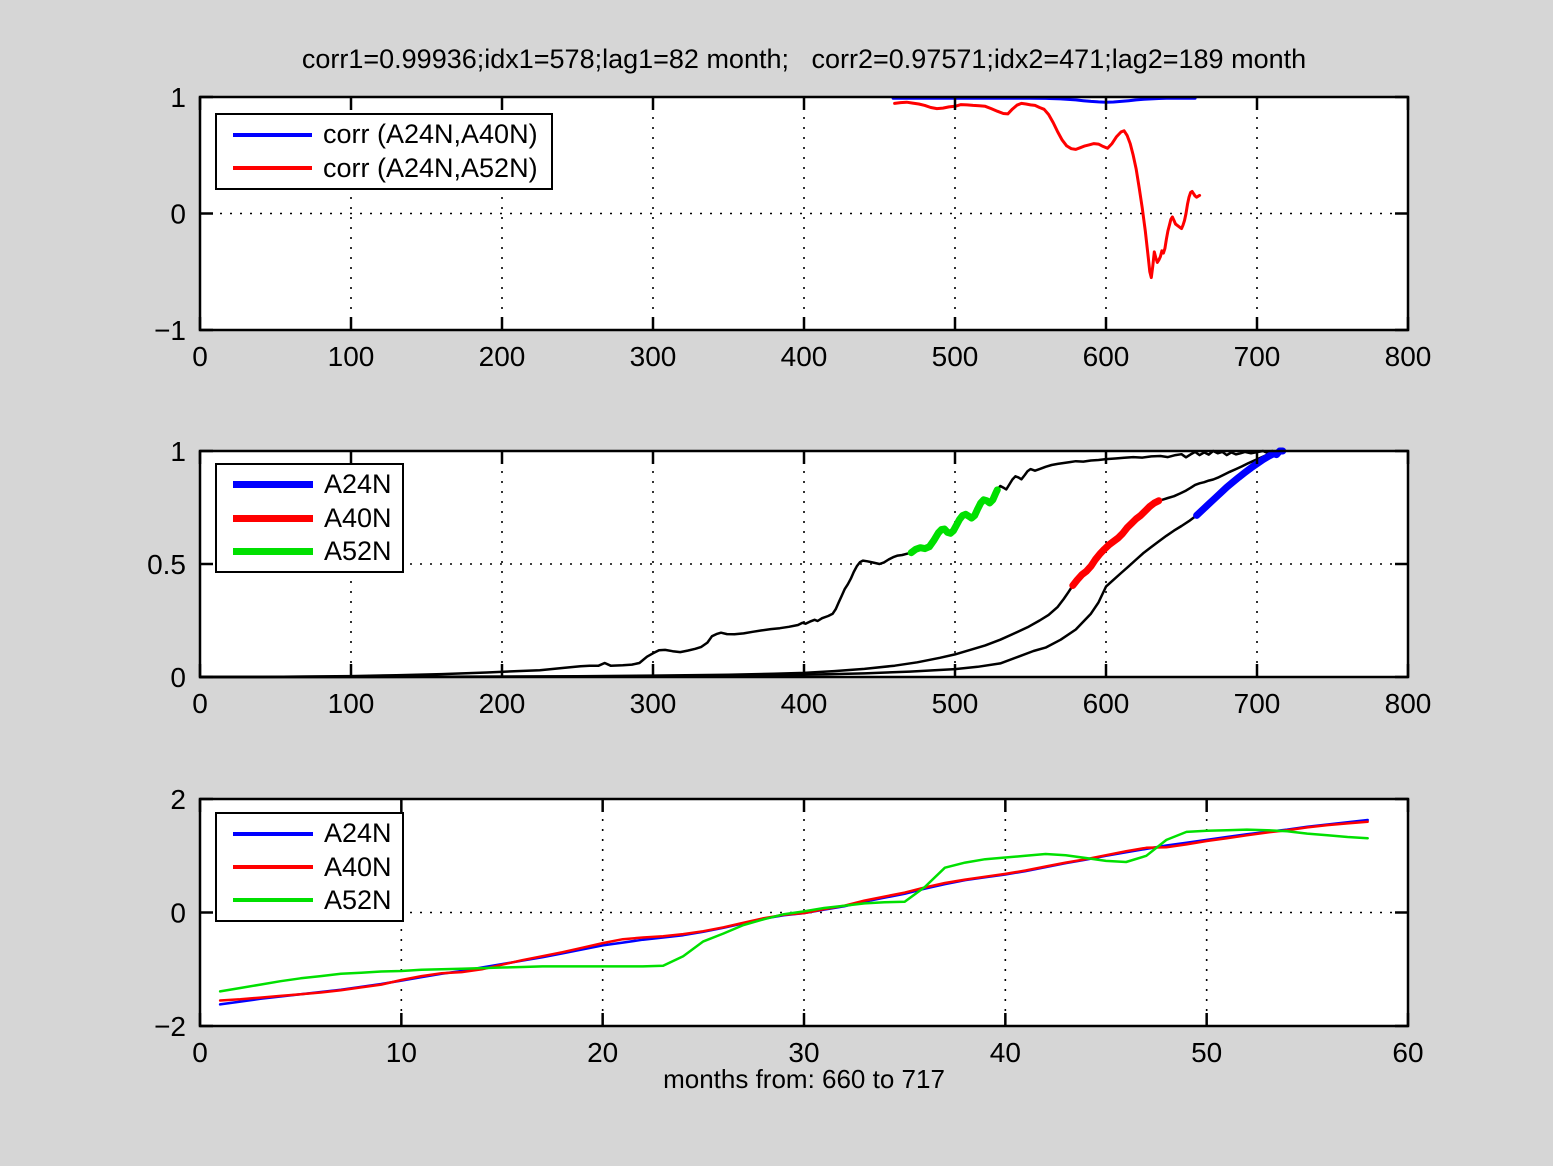 The width and height of the screenshot is (1553, 1166). Describe the element at coordinates (170, 330) in the screenshot. I see `y-tick-label: −1` at that location.